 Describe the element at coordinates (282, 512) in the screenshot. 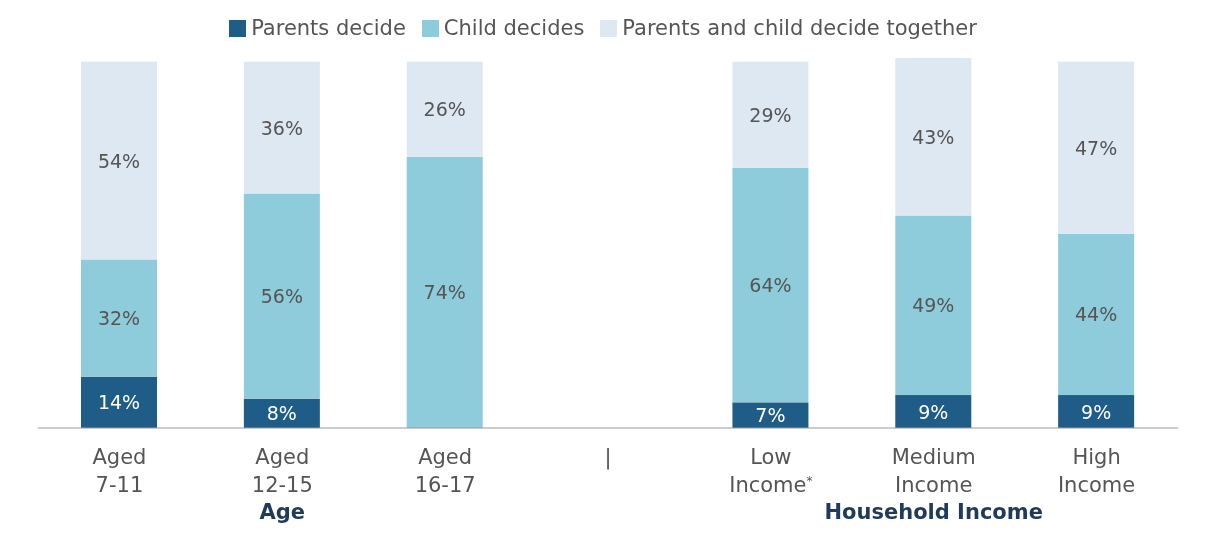

I see `text: Age` at that location.